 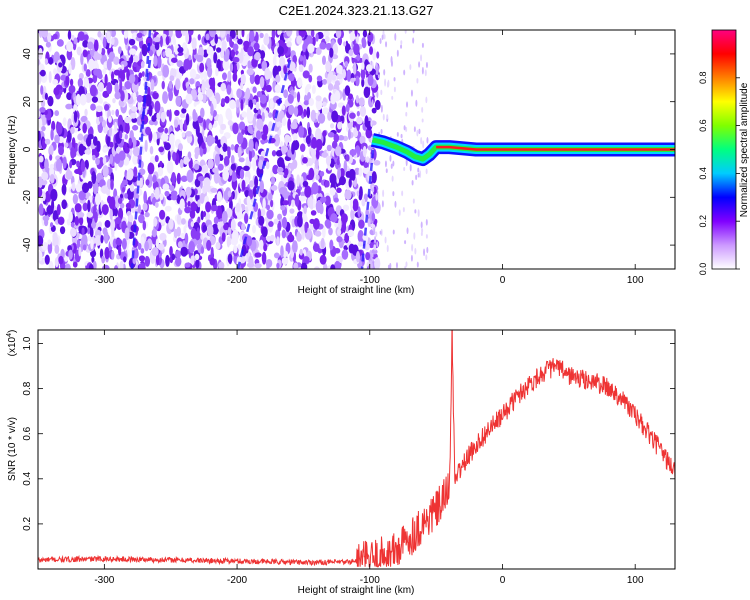 What do you see at coordinates (503, 280) in the screenshot?
I see `spectrogram-x-tick-label: 0` at bounding box center [503, 280].